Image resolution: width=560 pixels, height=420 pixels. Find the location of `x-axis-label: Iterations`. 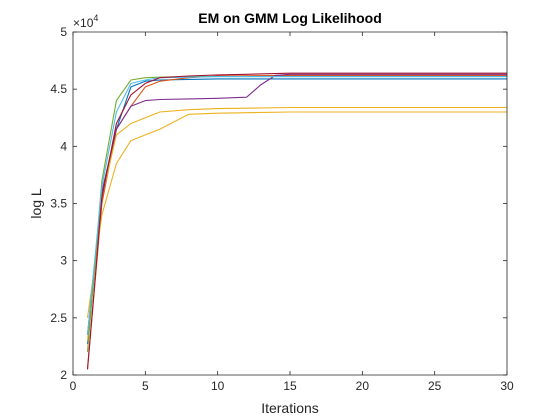

x-axis-label: Iterations is located at coordinates (290, 408).